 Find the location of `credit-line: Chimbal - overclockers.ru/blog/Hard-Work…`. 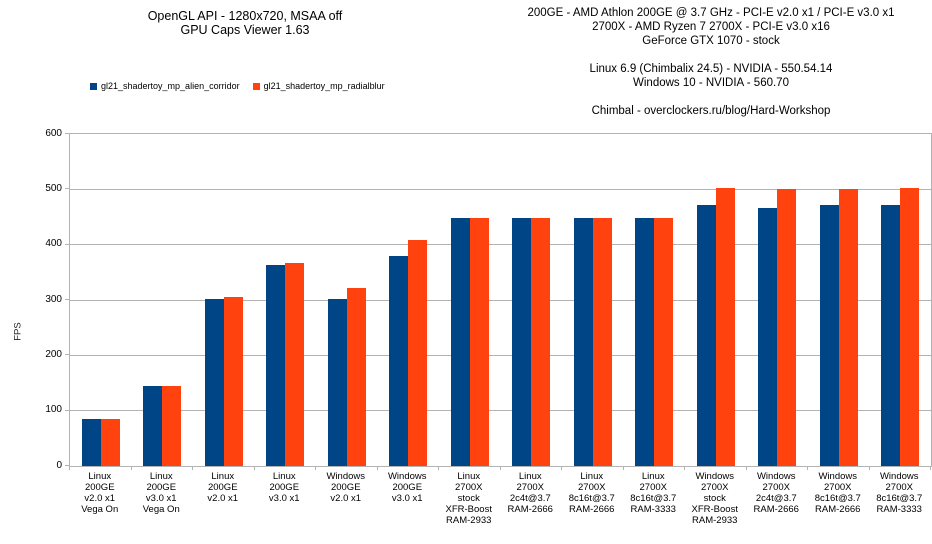

credit-line: Chimbal - overclockers.ru/blog/Hard-Work… is located at coordinates (711, 111).